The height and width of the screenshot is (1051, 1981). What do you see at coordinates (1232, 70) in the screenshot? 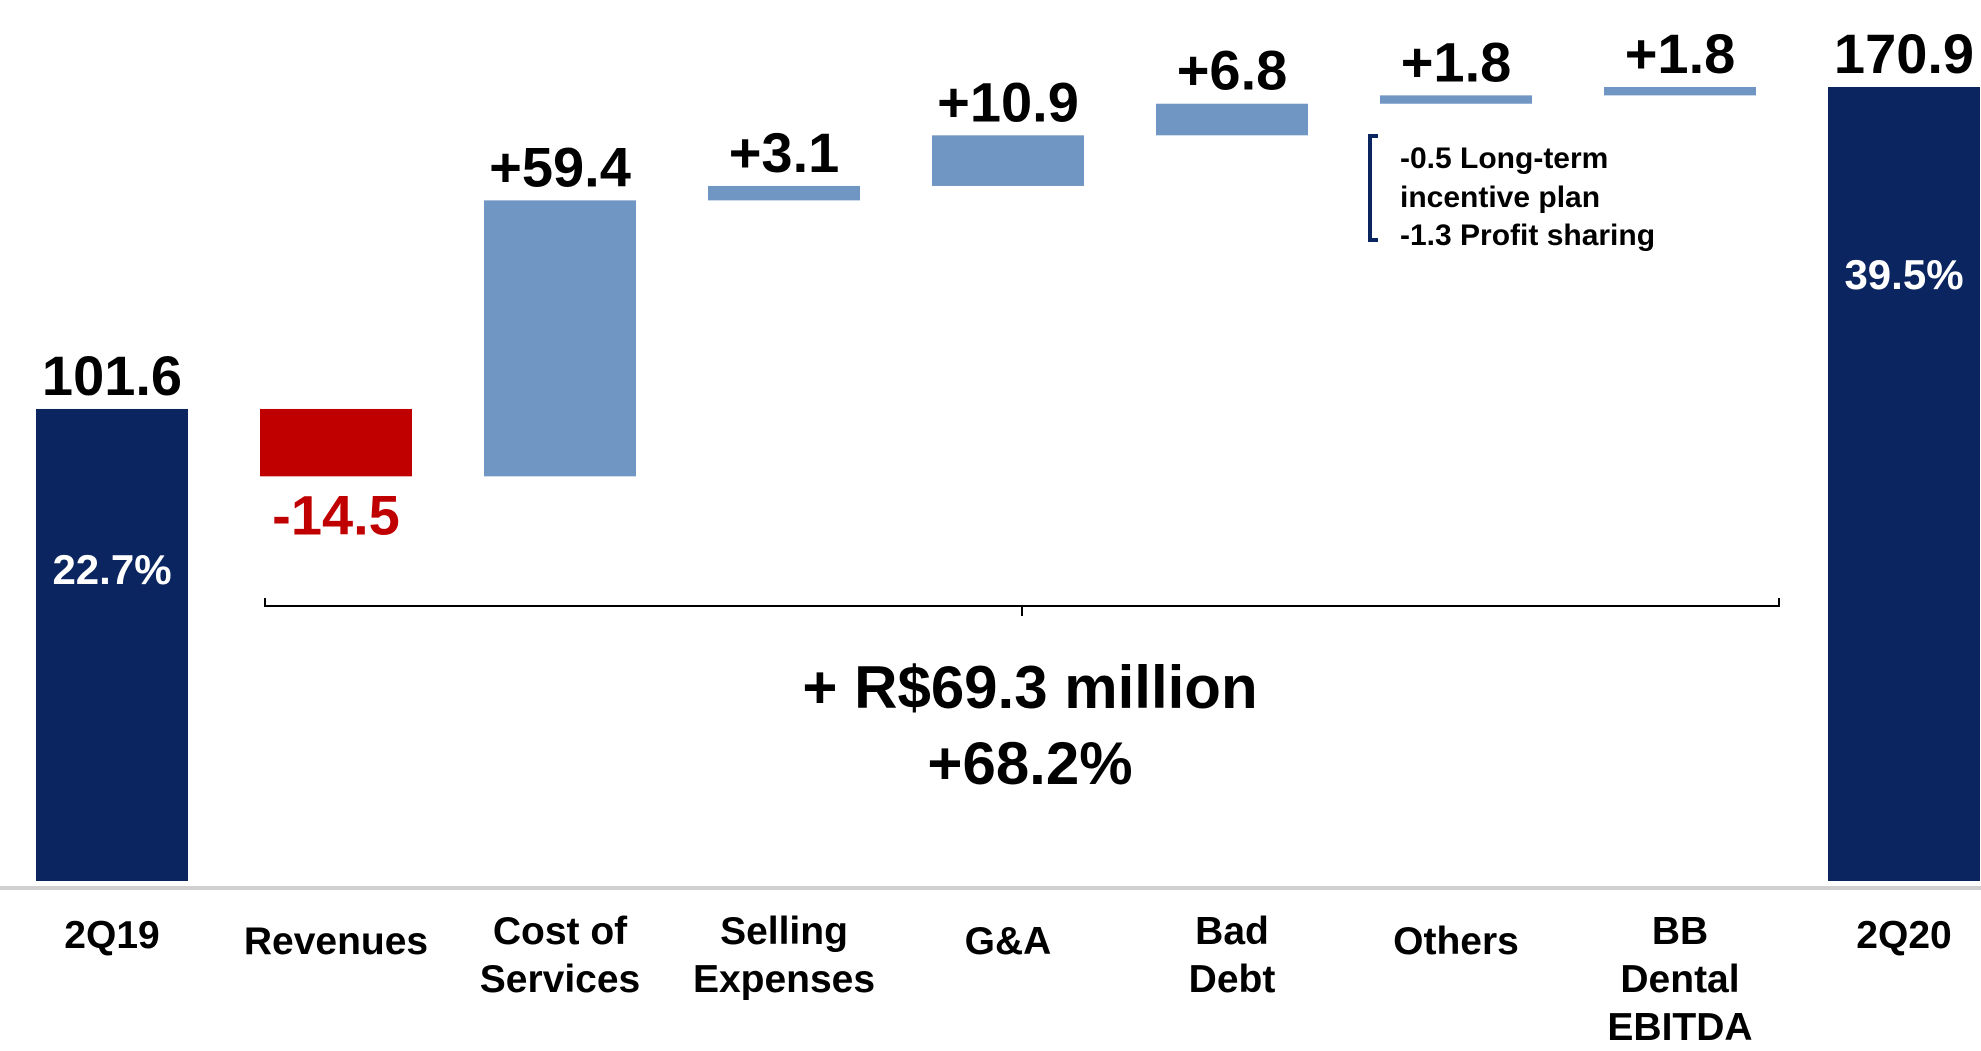
I see `value-label: +6.8` at bounding box center [1232, 70].